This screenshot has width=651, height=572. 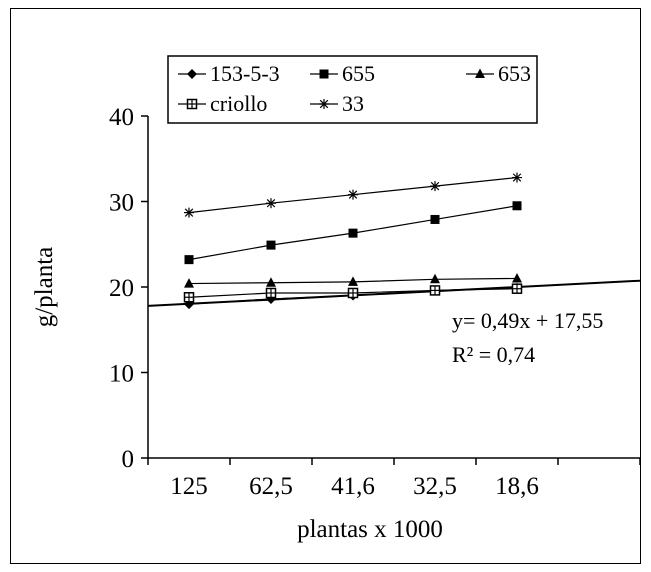 I want to click on legend-item-criollo: criollo, so click(x=222, y=103).